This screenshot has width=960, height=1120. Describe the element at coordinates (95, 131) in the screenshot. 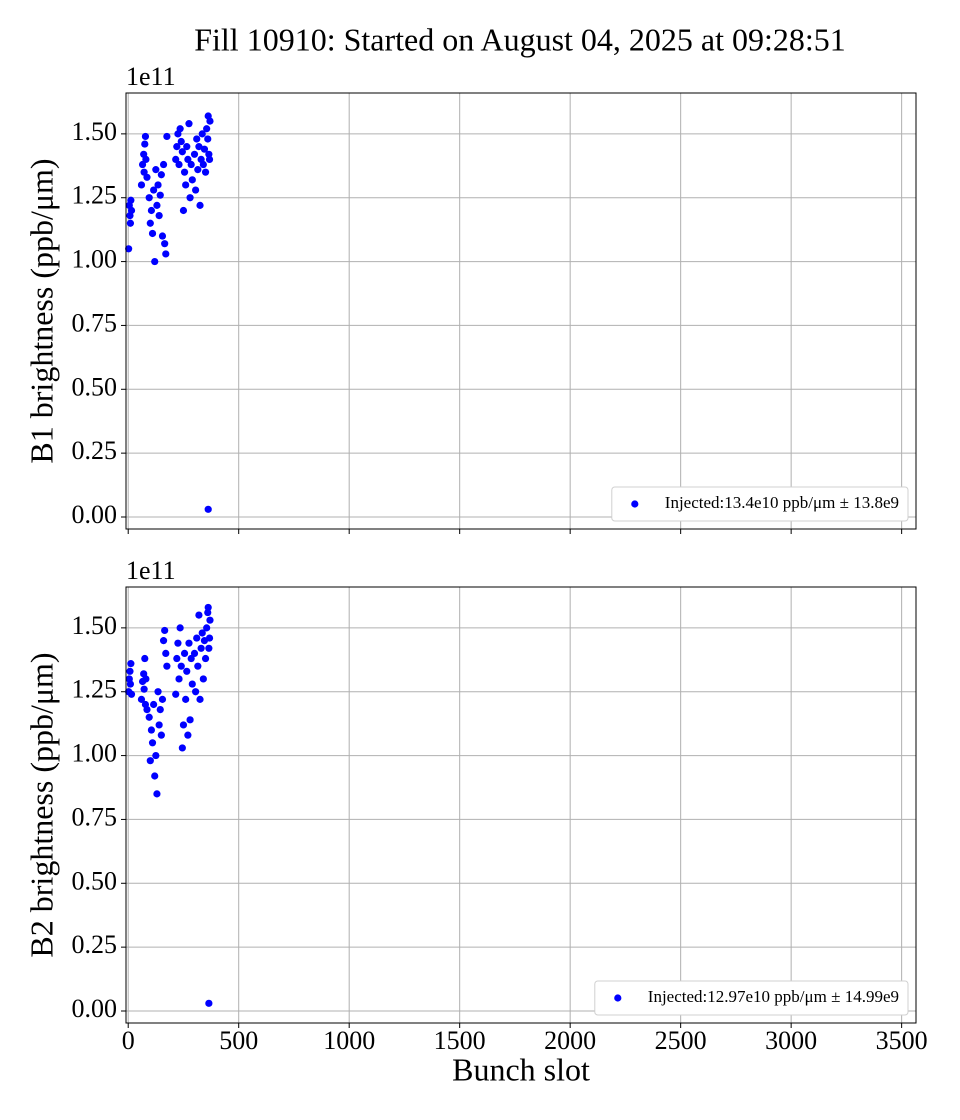

I see `y-tick-label: 1.50` at that location.